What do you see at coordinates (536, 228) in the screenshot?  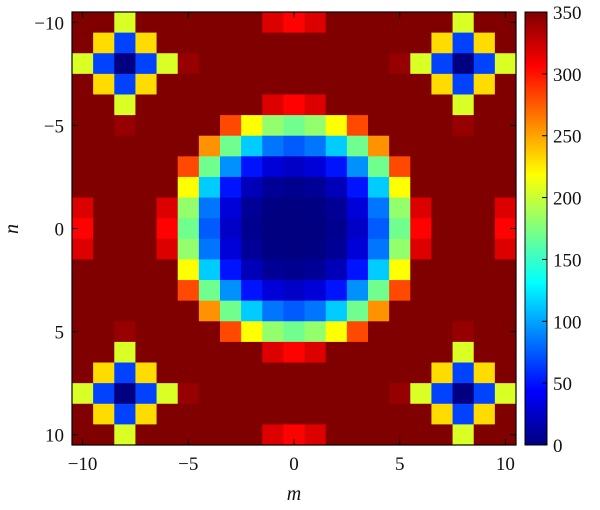 I see `colorbar` at bounding box center [536, 228].